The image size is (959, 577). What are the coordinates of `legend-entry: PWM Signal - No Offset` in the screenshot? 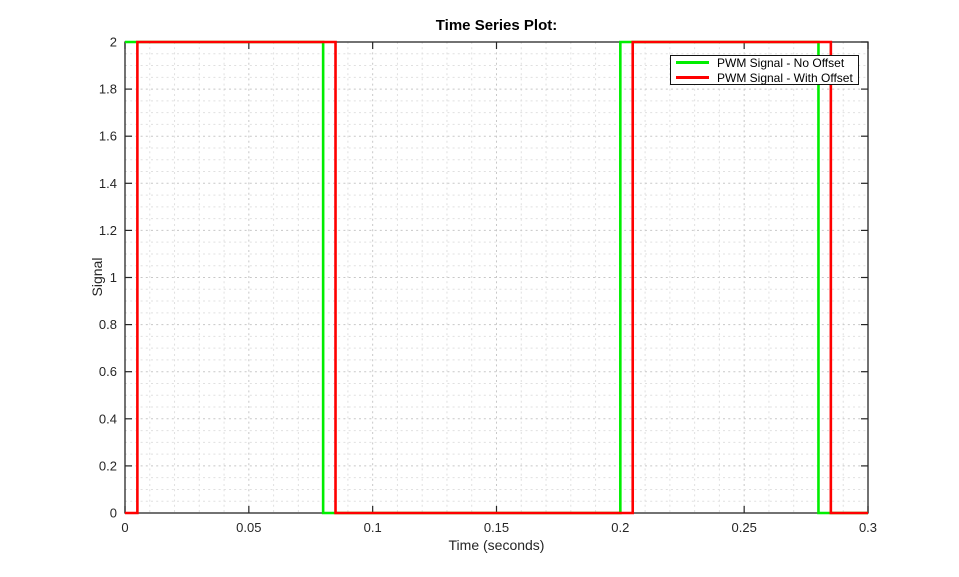 It's located at (764, 63).